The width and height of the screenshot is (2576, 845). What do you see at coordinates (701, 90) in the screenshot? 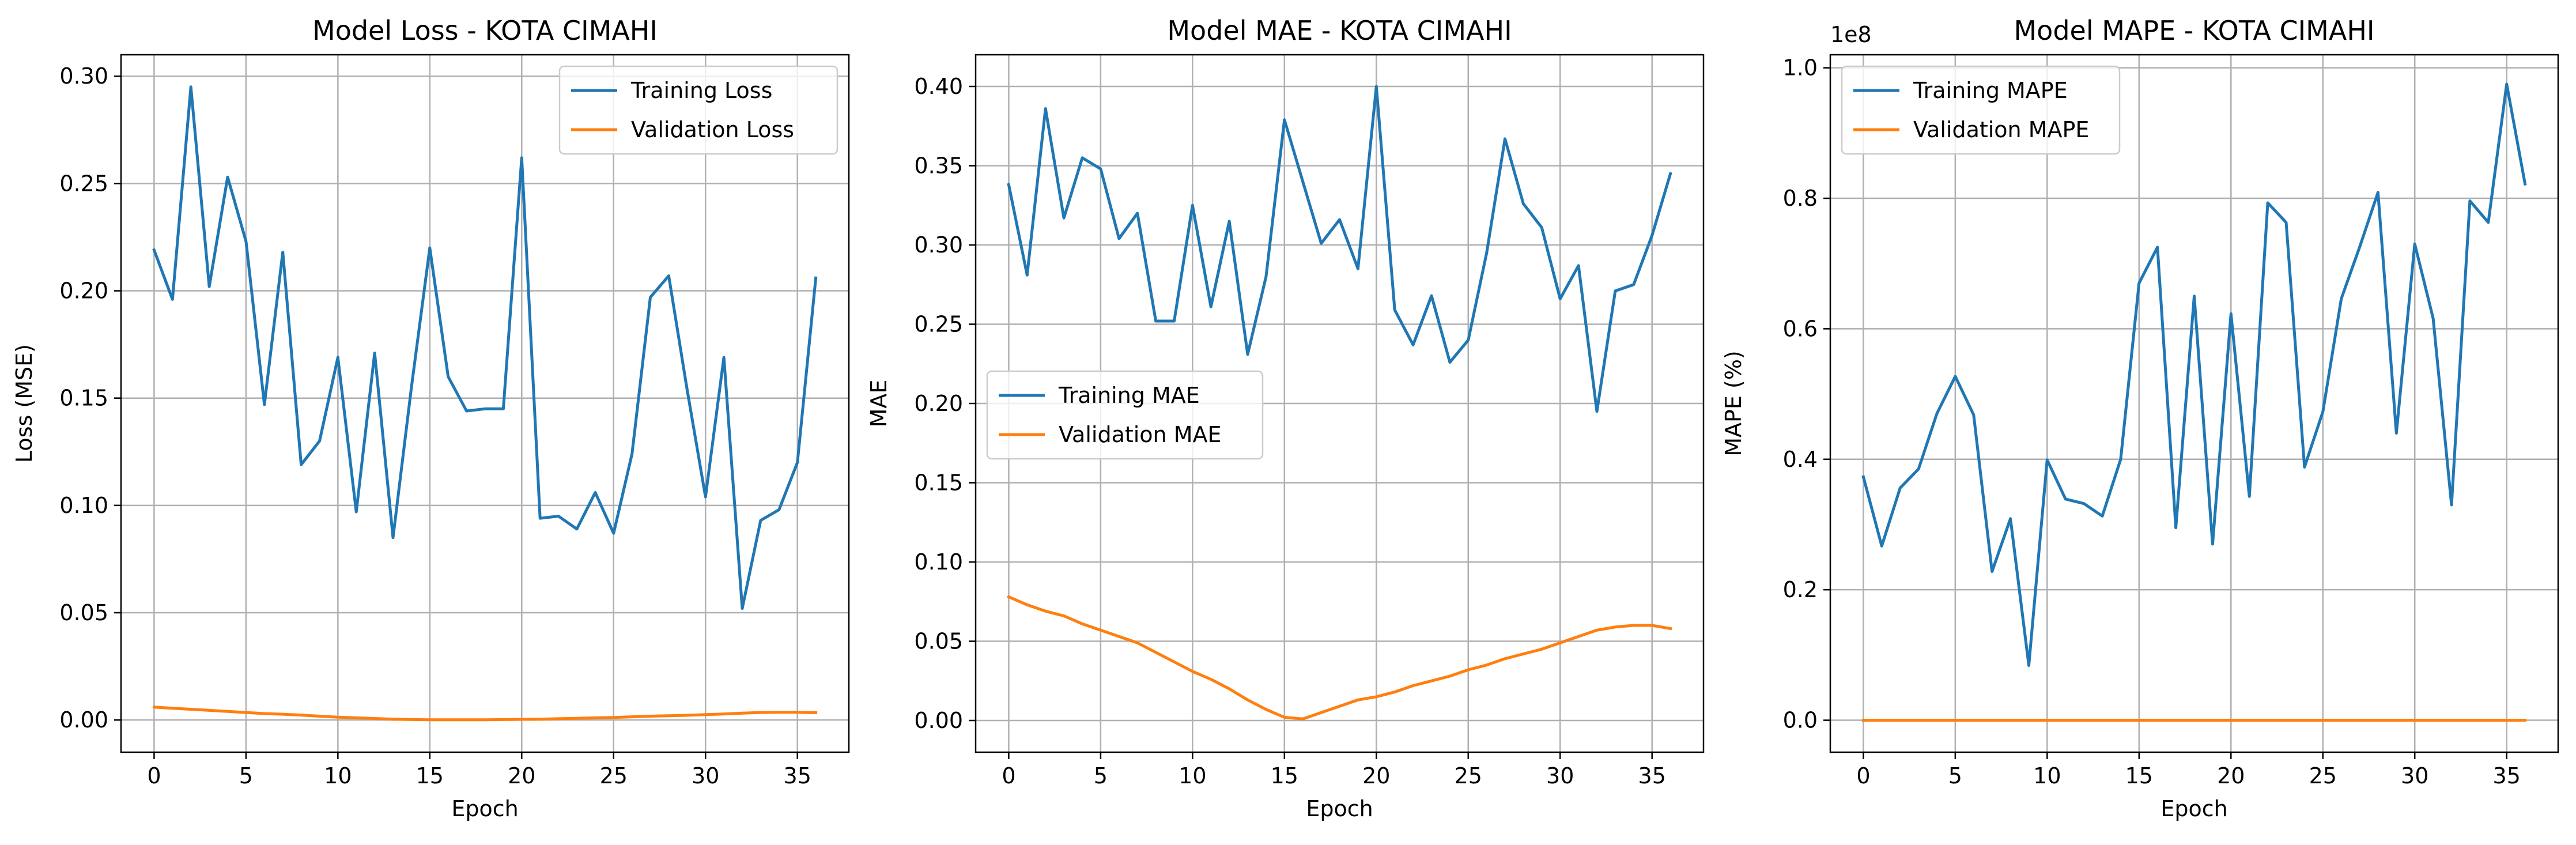
I see `legend-label-1: Training Loss` at bounding box center [701, 90].